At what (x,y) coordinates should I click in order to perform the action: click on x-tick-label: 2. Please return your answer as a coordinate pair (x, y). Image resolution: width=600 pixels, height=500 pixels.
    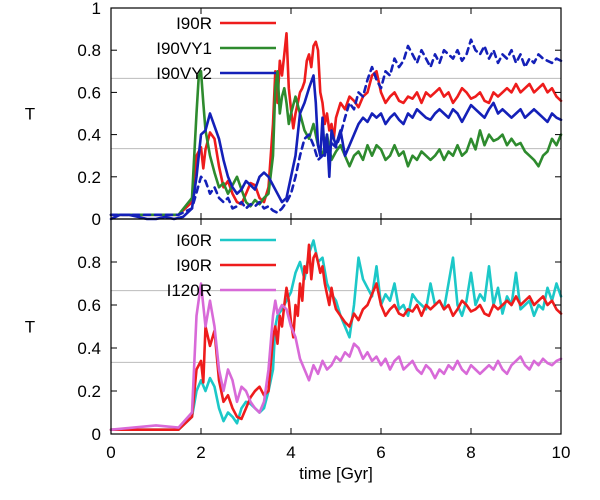
    Looking at the image, I should click on (200, 452).